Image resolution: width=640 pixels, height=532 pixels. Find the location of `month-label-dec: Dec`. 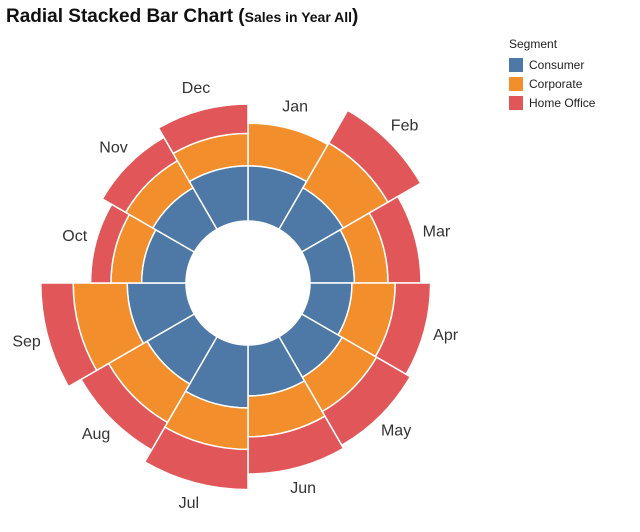

month-label-dec: Dec is located at coordinates (196, 88).